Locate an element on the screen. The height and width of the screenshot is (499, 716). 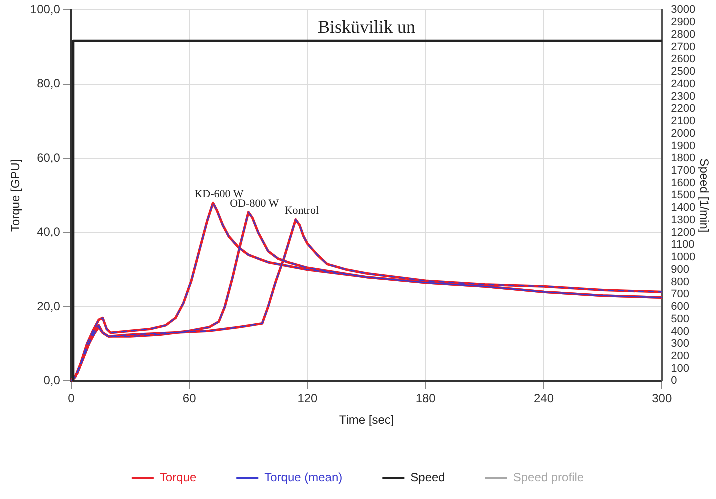
y-axis-title: Torque [GPU] is located at coordinates (15, 195).